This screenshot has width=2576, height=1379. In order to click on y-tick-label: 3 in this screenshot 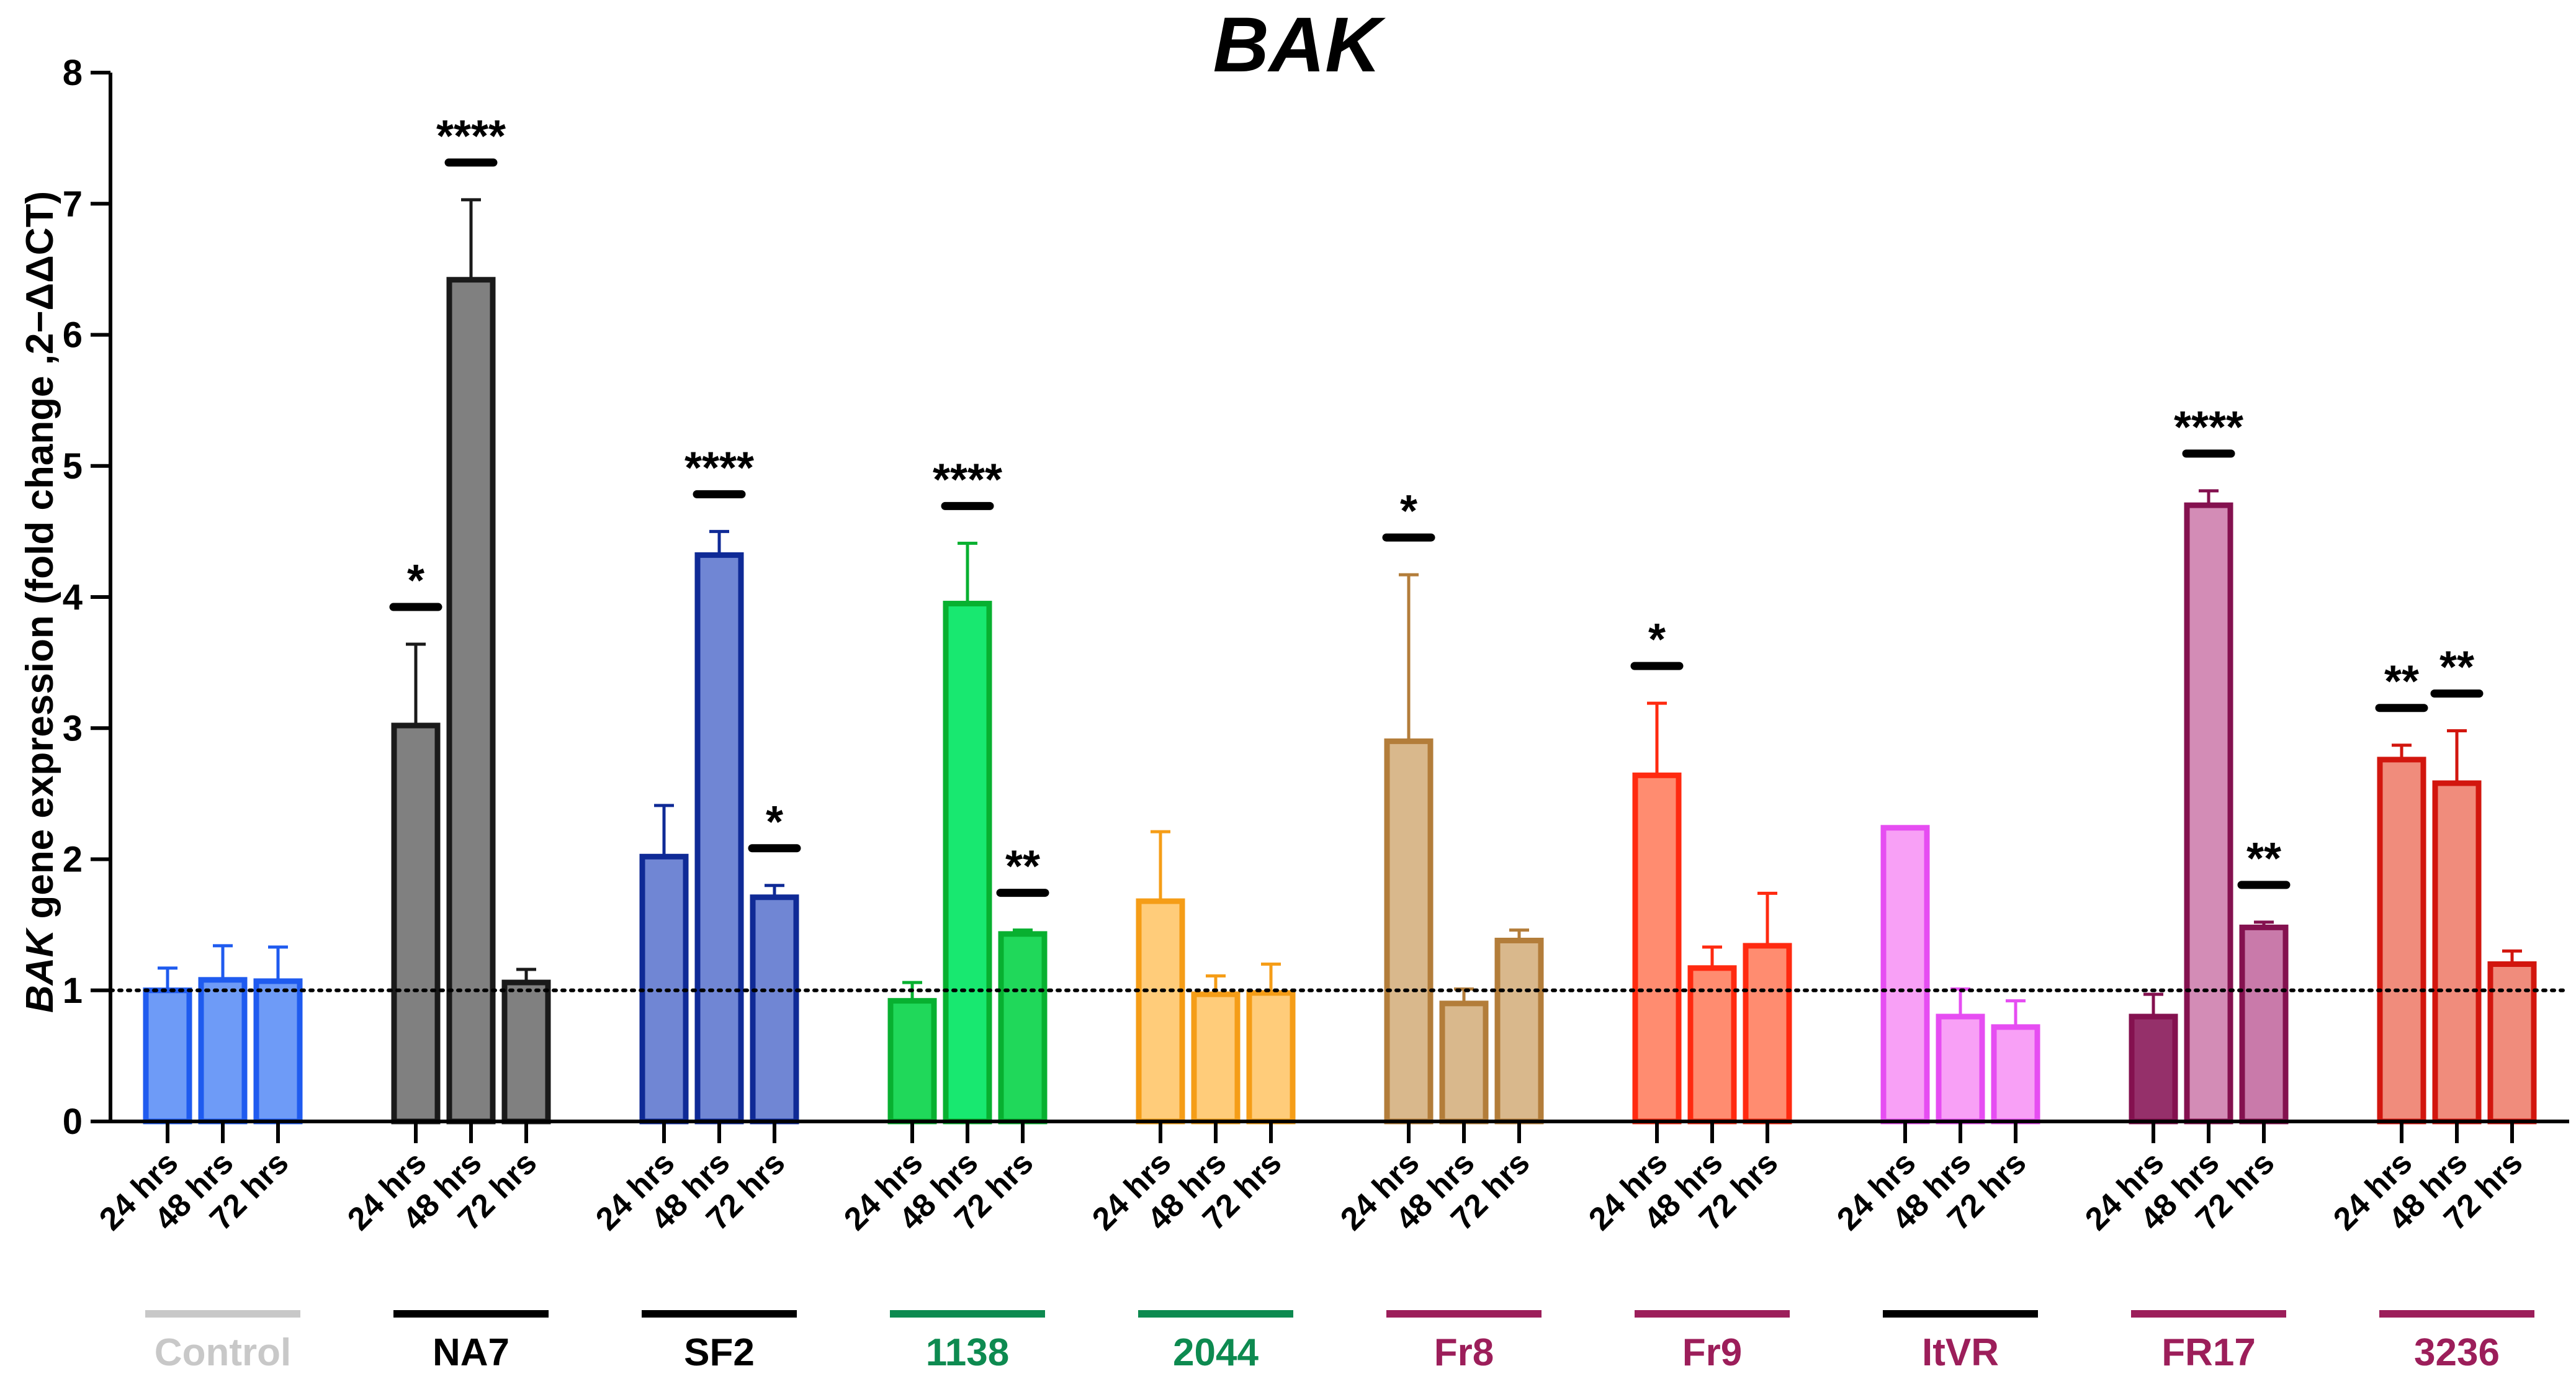, I will do `click(73, 728)`.